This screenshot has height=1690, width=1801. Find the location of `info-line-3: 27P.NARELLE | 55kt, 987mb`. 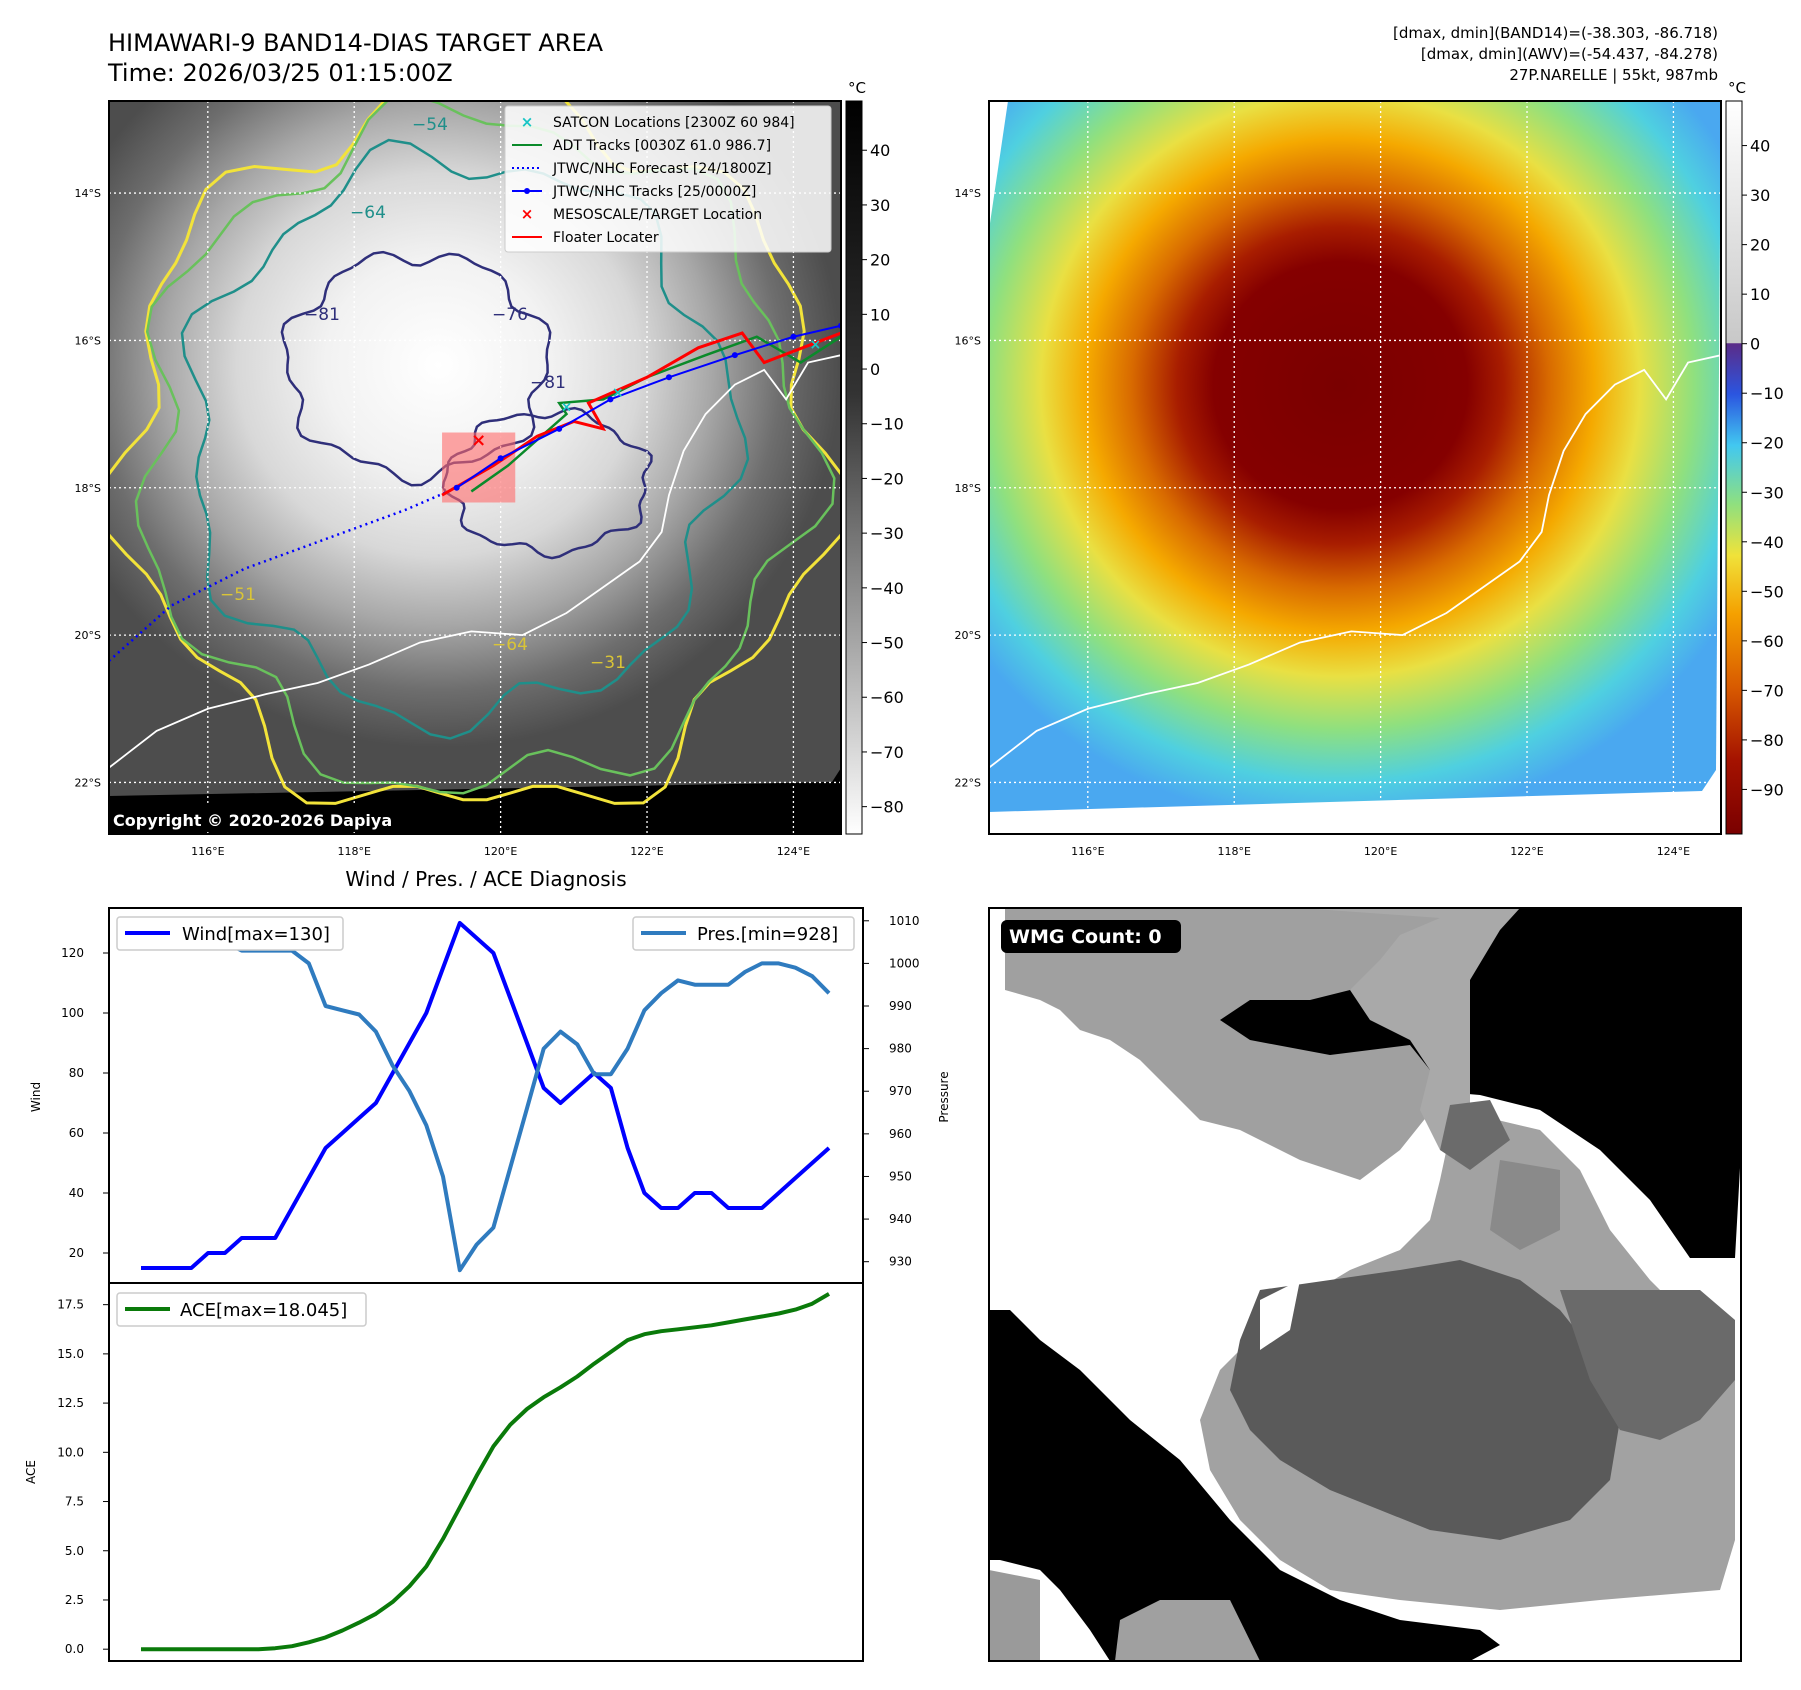

info-line-3: 27P.NARELLE | 55kt, 987mb is located at coordinates (1613, 75).